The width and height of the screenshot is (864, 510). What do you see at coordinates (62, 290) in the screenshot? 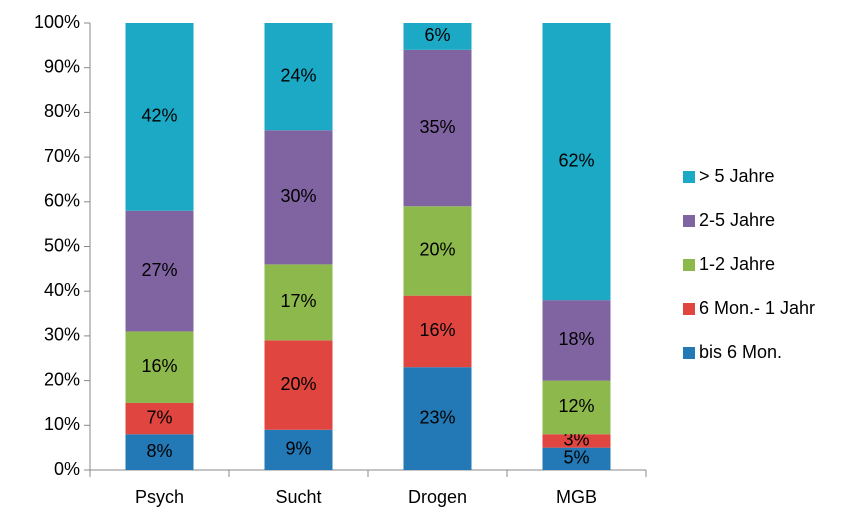
I see `y-tick-label: 40%` at bounding box center [62, 290].